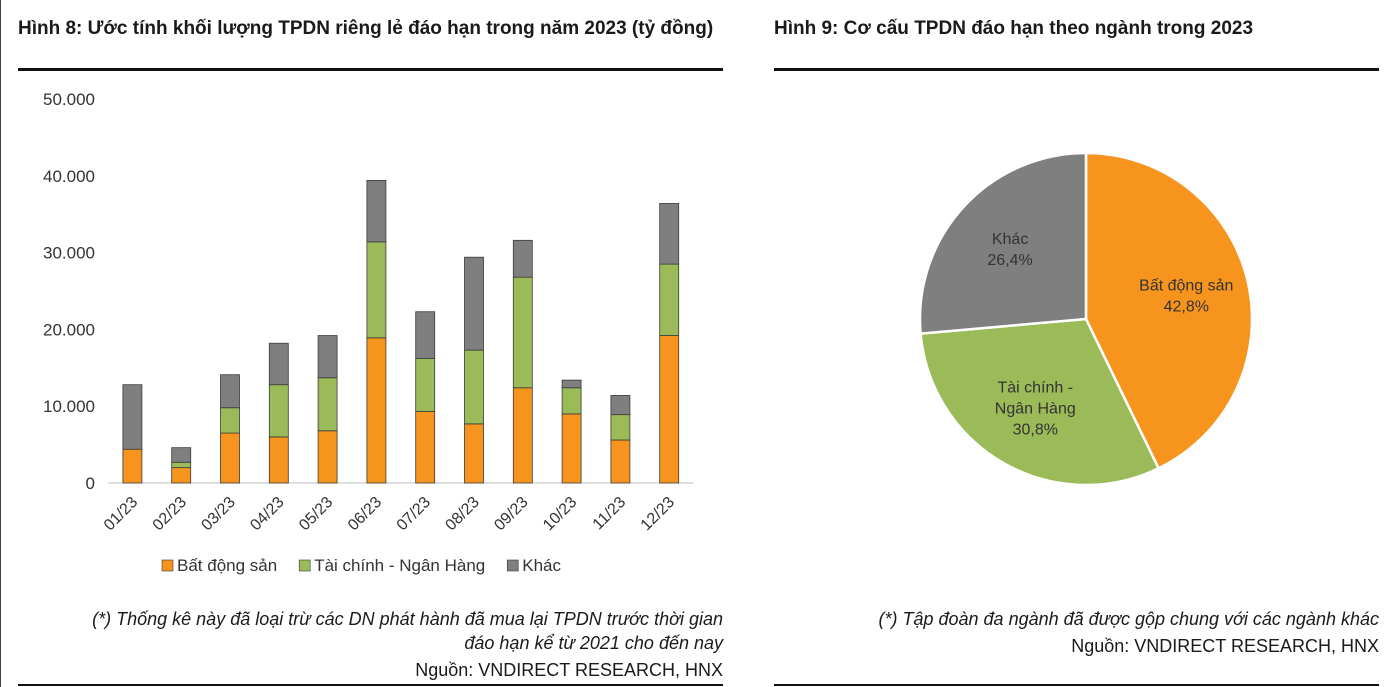 The width and height of the screenshot is (1390, 687). What do you see at coordinates (69, 99) in the screenshot?
I see `y-tick-label: 50.000` at bounding box center [69, 99].